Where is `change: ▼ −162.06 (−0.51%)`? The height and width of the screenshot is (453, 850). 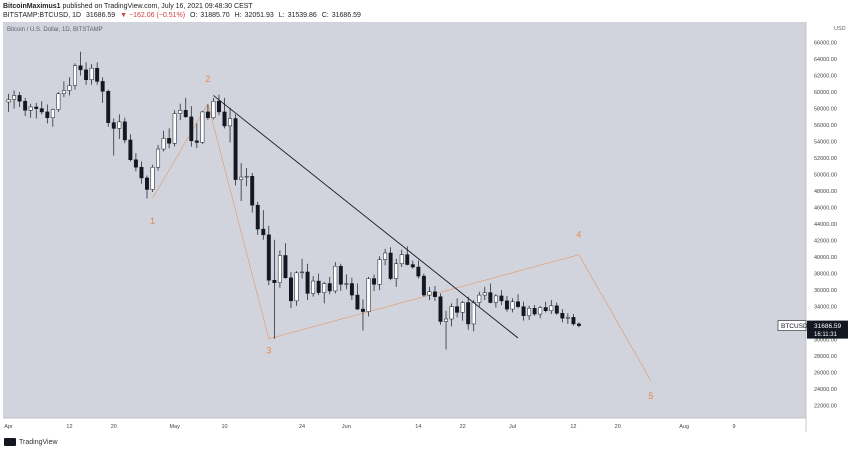
change: ▼ −162.06 (−0.51%) is located at coordinates (153, 15).